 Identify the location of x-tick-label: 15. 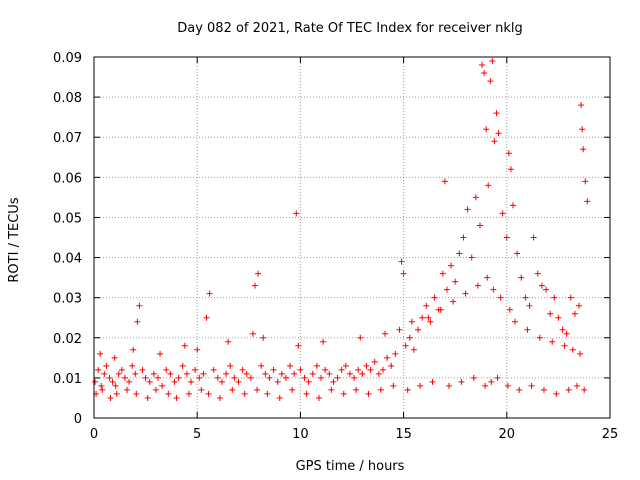
(403, 434).